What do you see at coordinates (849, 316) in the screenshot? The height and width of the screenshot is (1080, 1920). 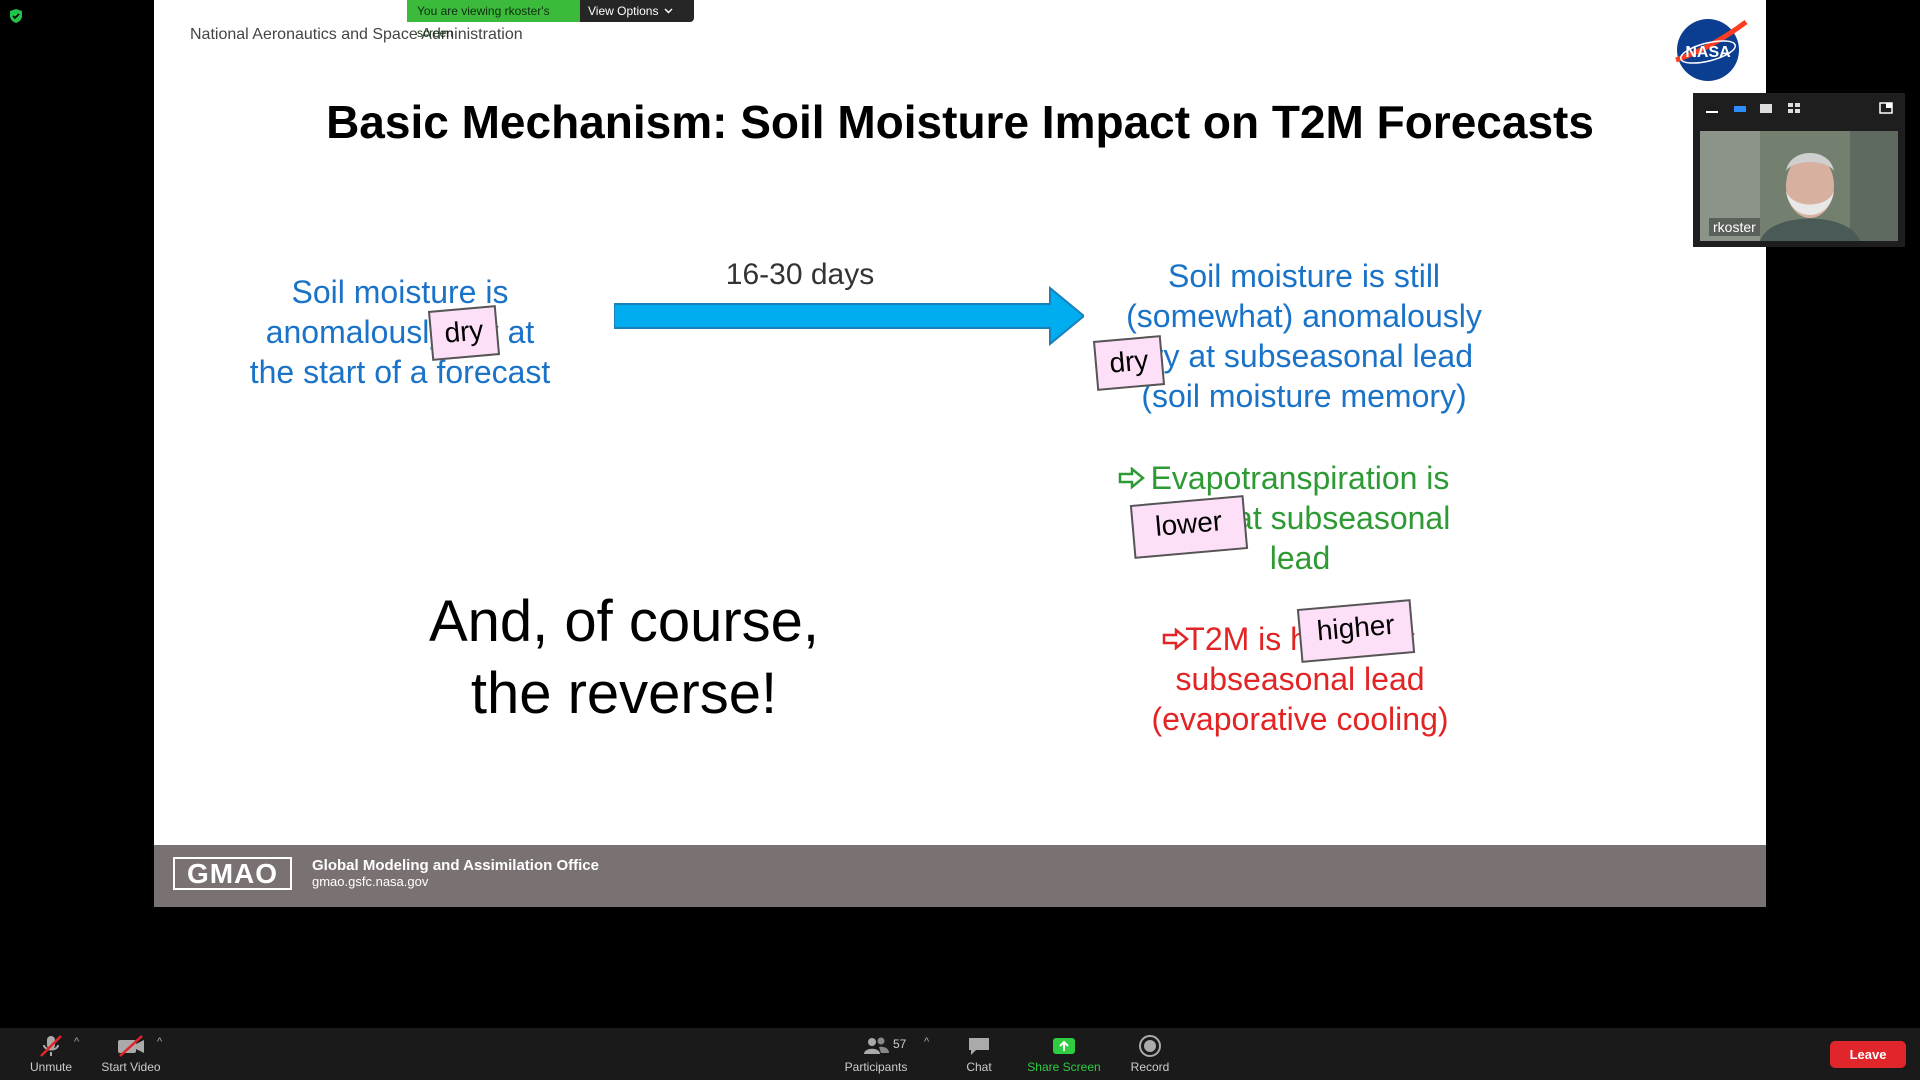 I see `right-arrow` at bounding box center [849, 316].